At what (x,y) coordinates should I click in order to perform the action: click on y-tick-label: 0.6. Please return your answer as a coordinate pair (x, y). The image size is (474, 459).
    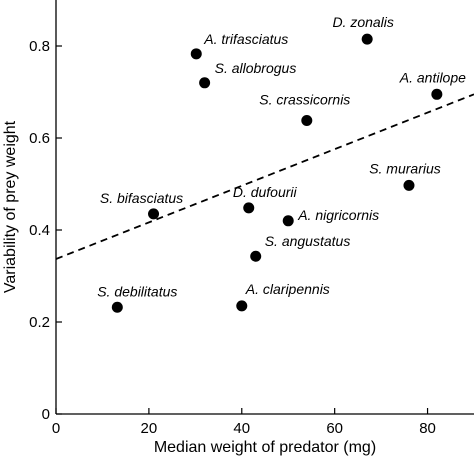
    Looking at the image, I should click on (39, 138).